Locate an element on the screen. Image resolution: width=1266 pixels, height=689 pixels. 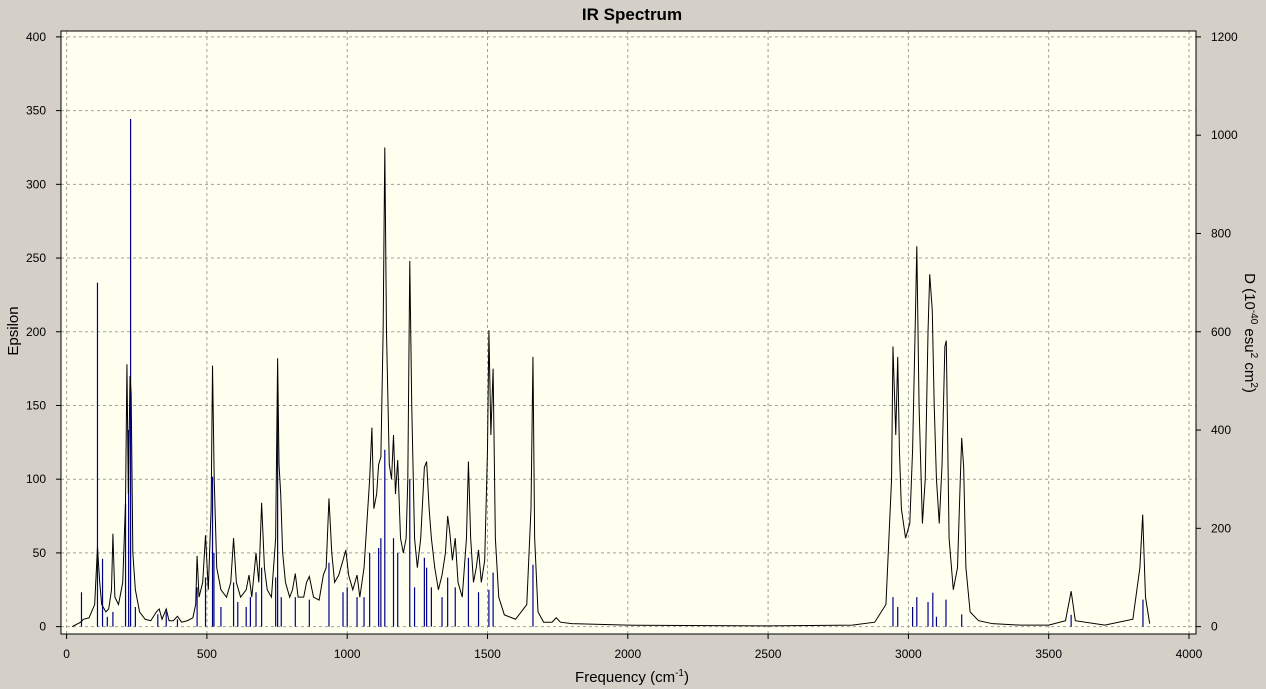
x-tick-label: 2000 is located at coordinates (627, 654).